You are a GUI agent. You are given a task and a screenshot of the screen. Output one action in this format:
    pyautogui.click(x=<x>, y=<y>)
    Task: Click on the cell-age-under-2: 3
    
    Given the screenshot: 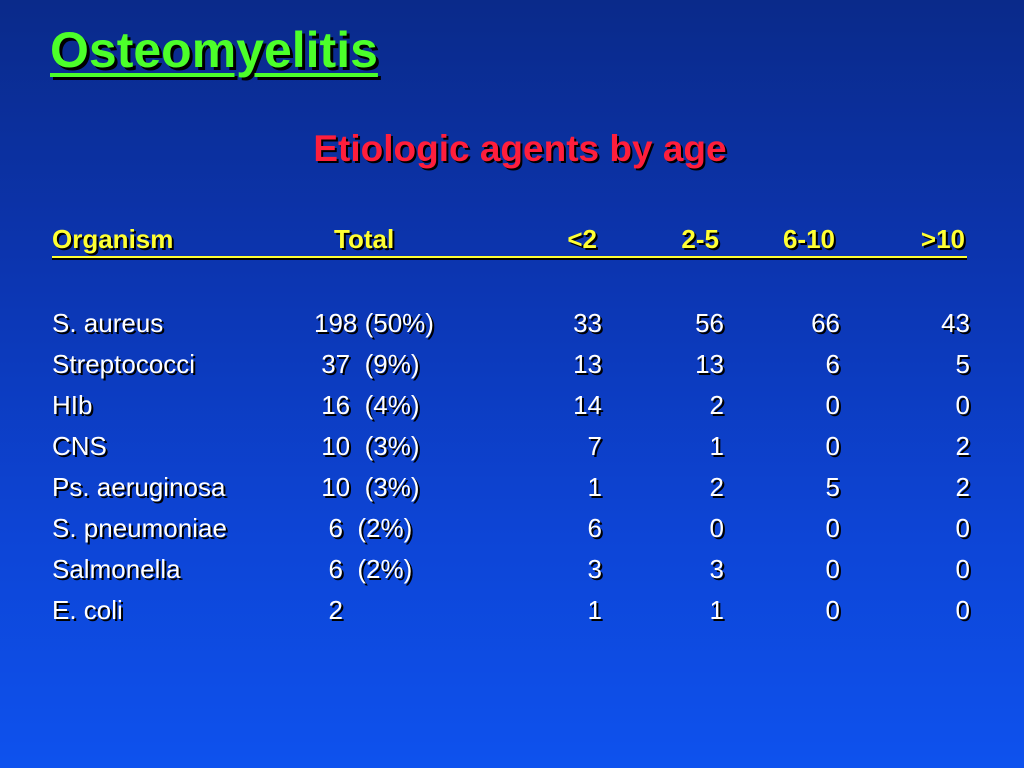 What is the action you would take?
    pyautogui.click(x=594, y=569)
    